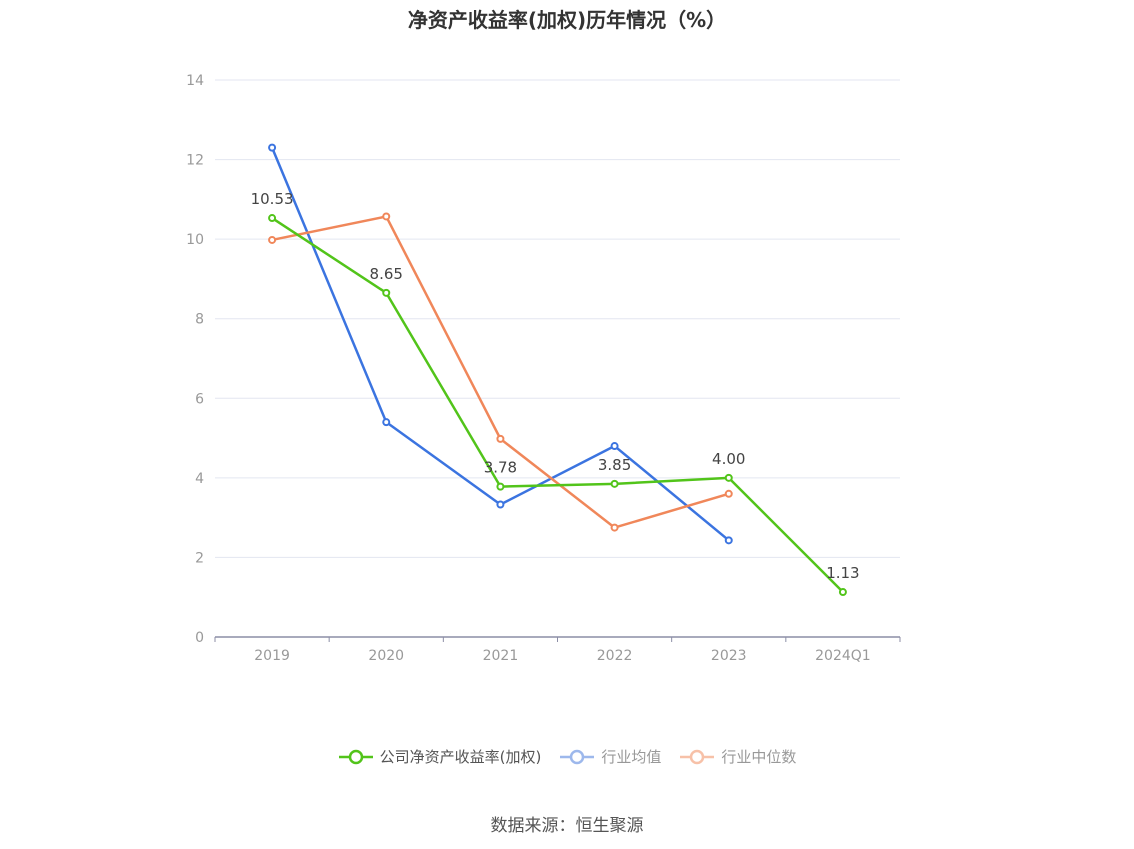  I want to click on x-tick-label: 2023, so click(729, 656).